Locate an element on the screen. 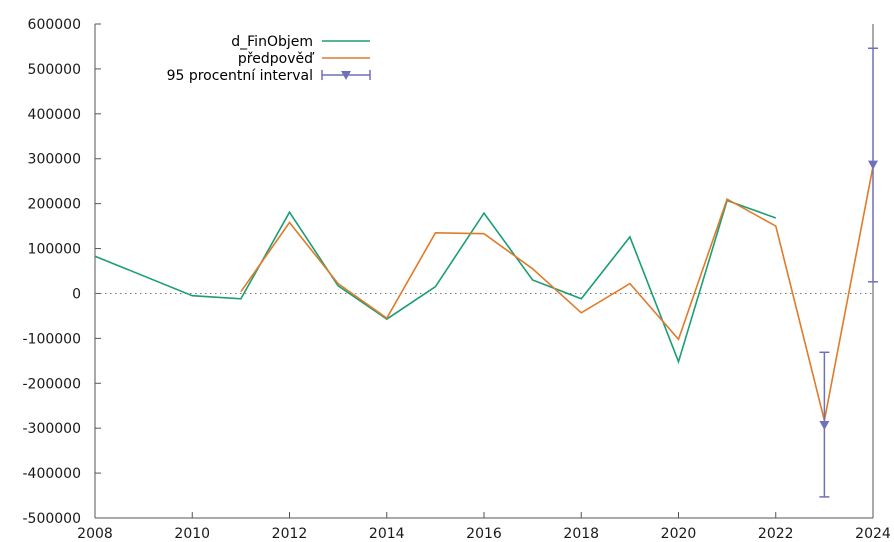  x-tick-label: 2020 is located at coordinates (679, 534).